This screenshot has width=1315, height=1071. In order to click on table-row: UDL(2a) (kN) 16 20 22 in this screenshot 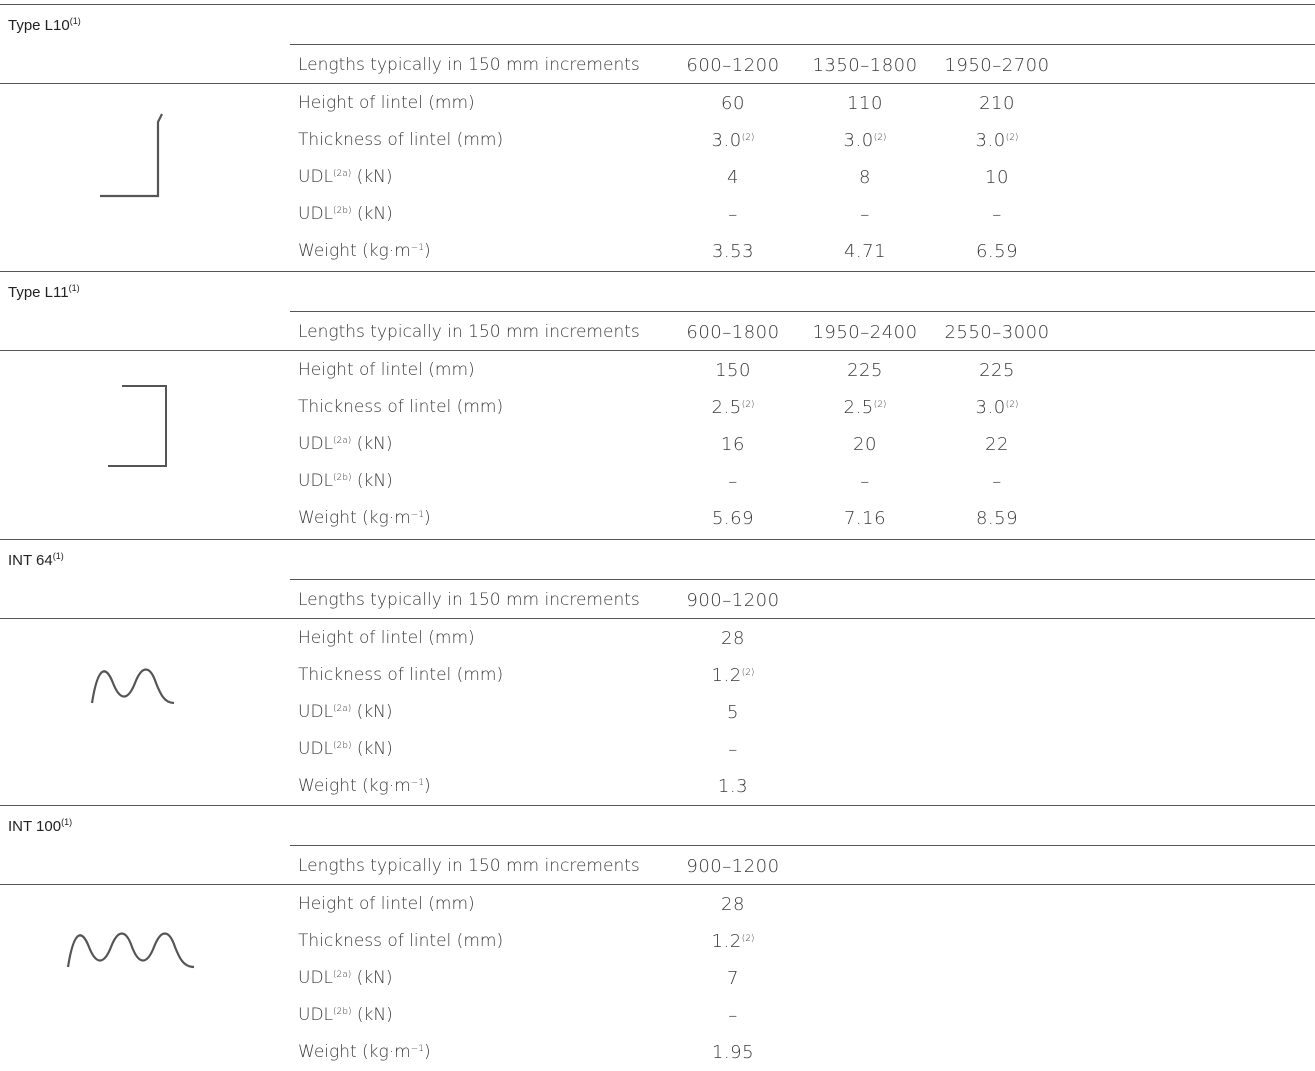, I will do `click(657, 444)`.